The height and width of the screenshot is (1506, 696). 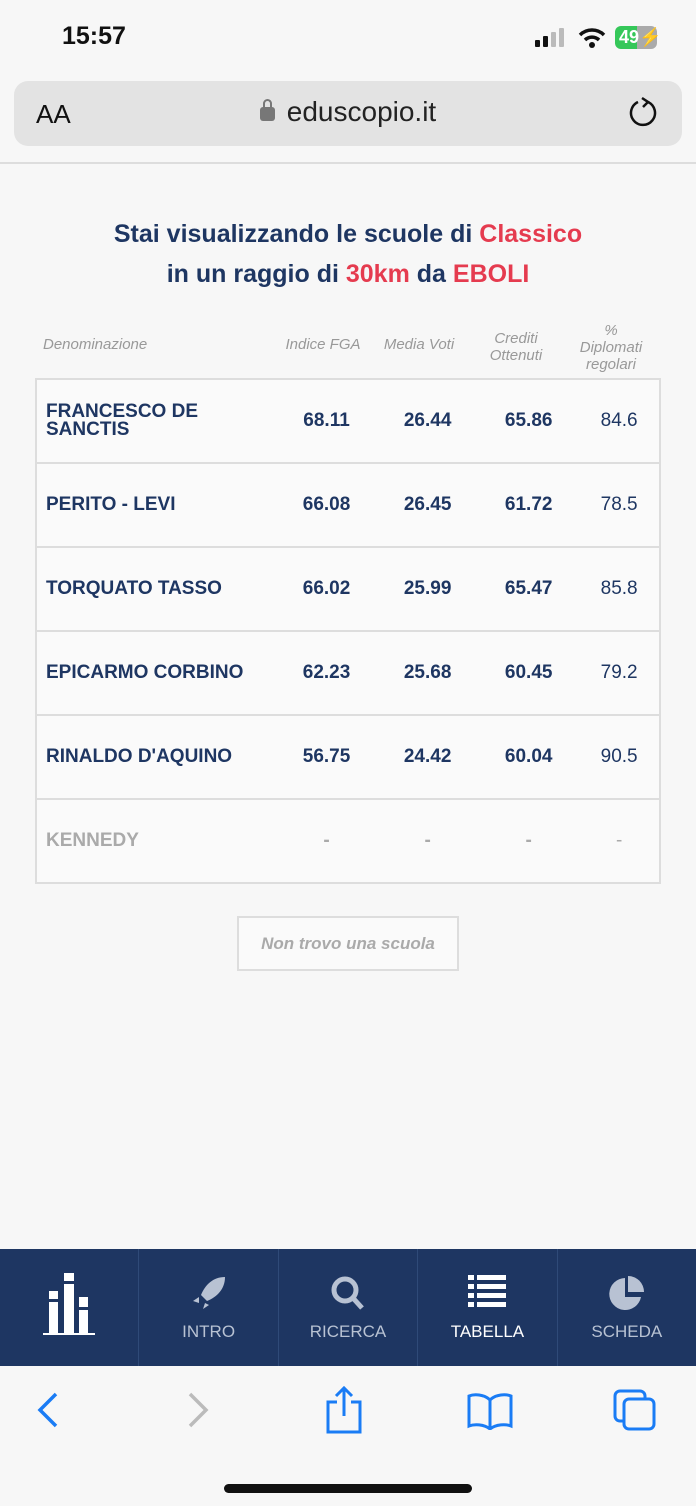 I want to click on diplomati-regolari: 90.5, so click(x=619, y=757).